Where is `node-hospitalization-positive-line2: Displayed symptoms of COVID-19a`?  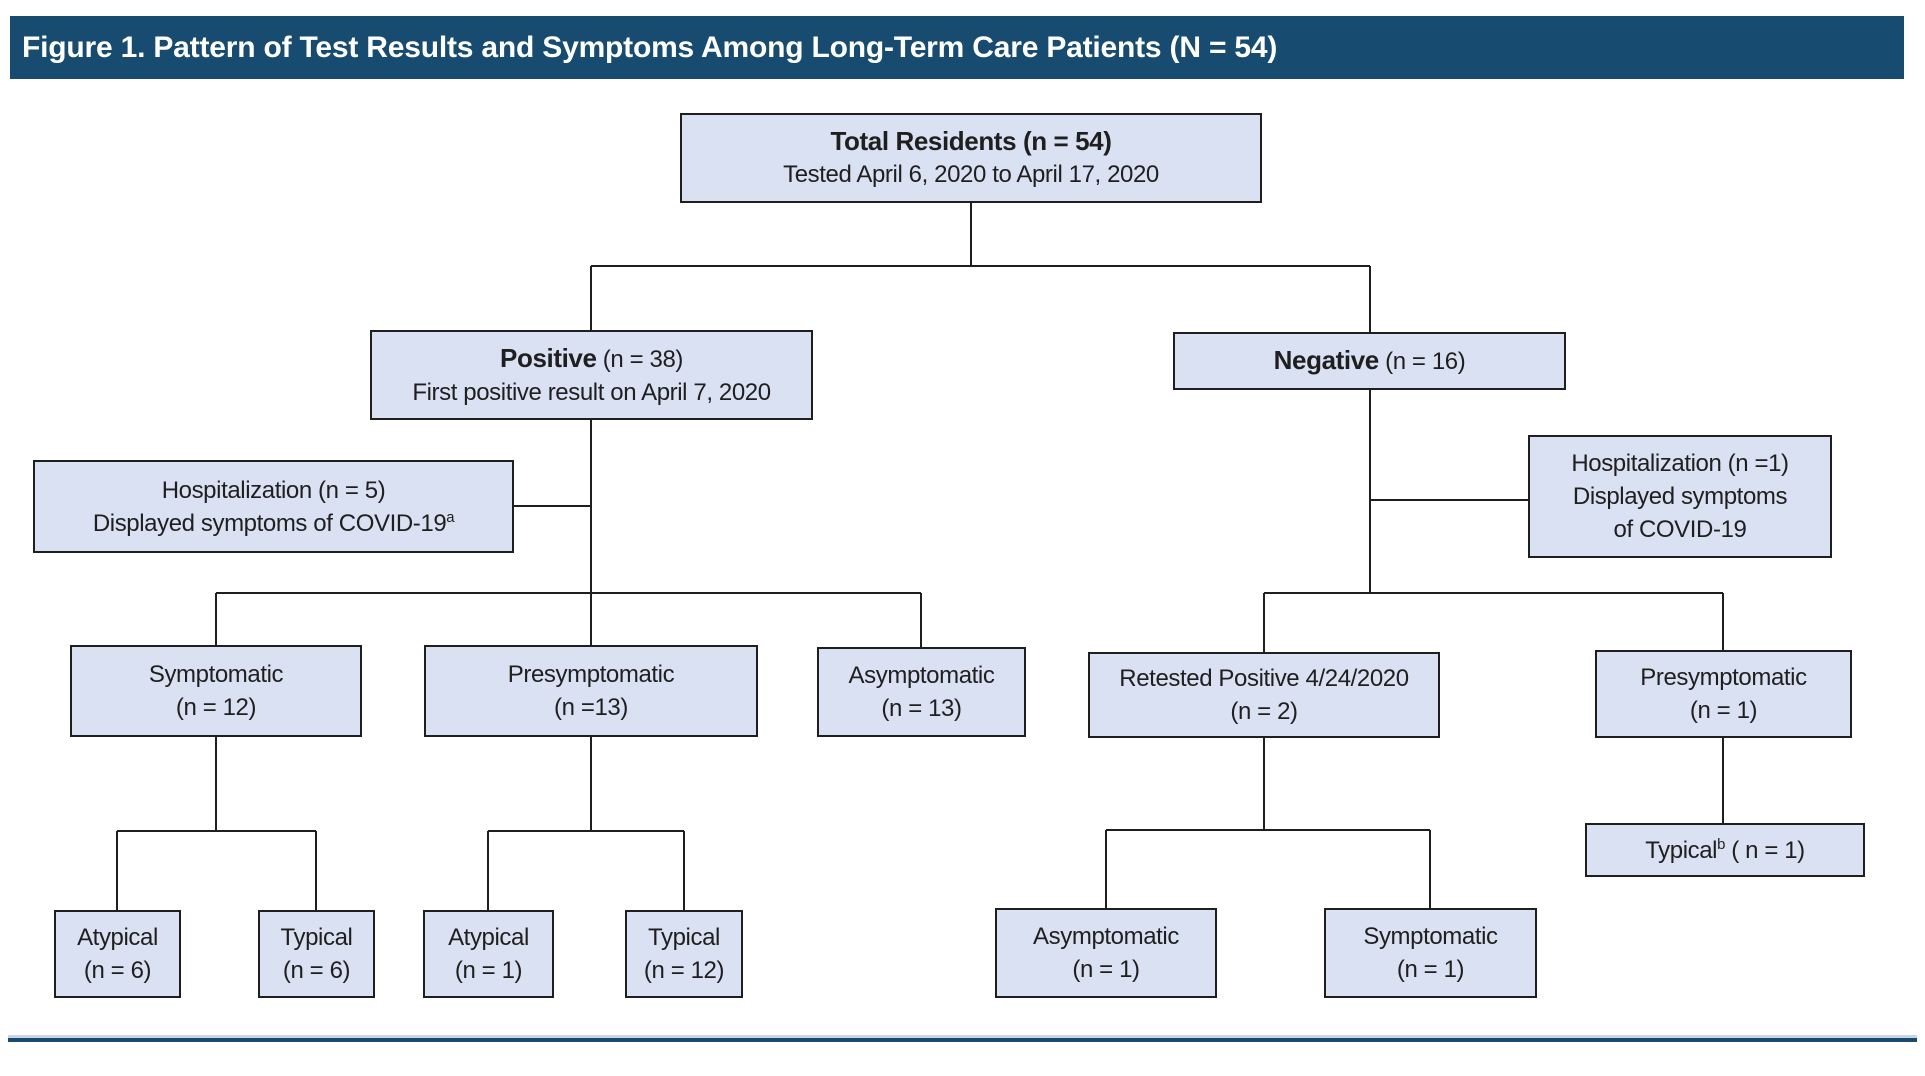
node-hospitalization-positive-line2: Displayed symptoms of COVID-19a is located at coordinates (273, 523).